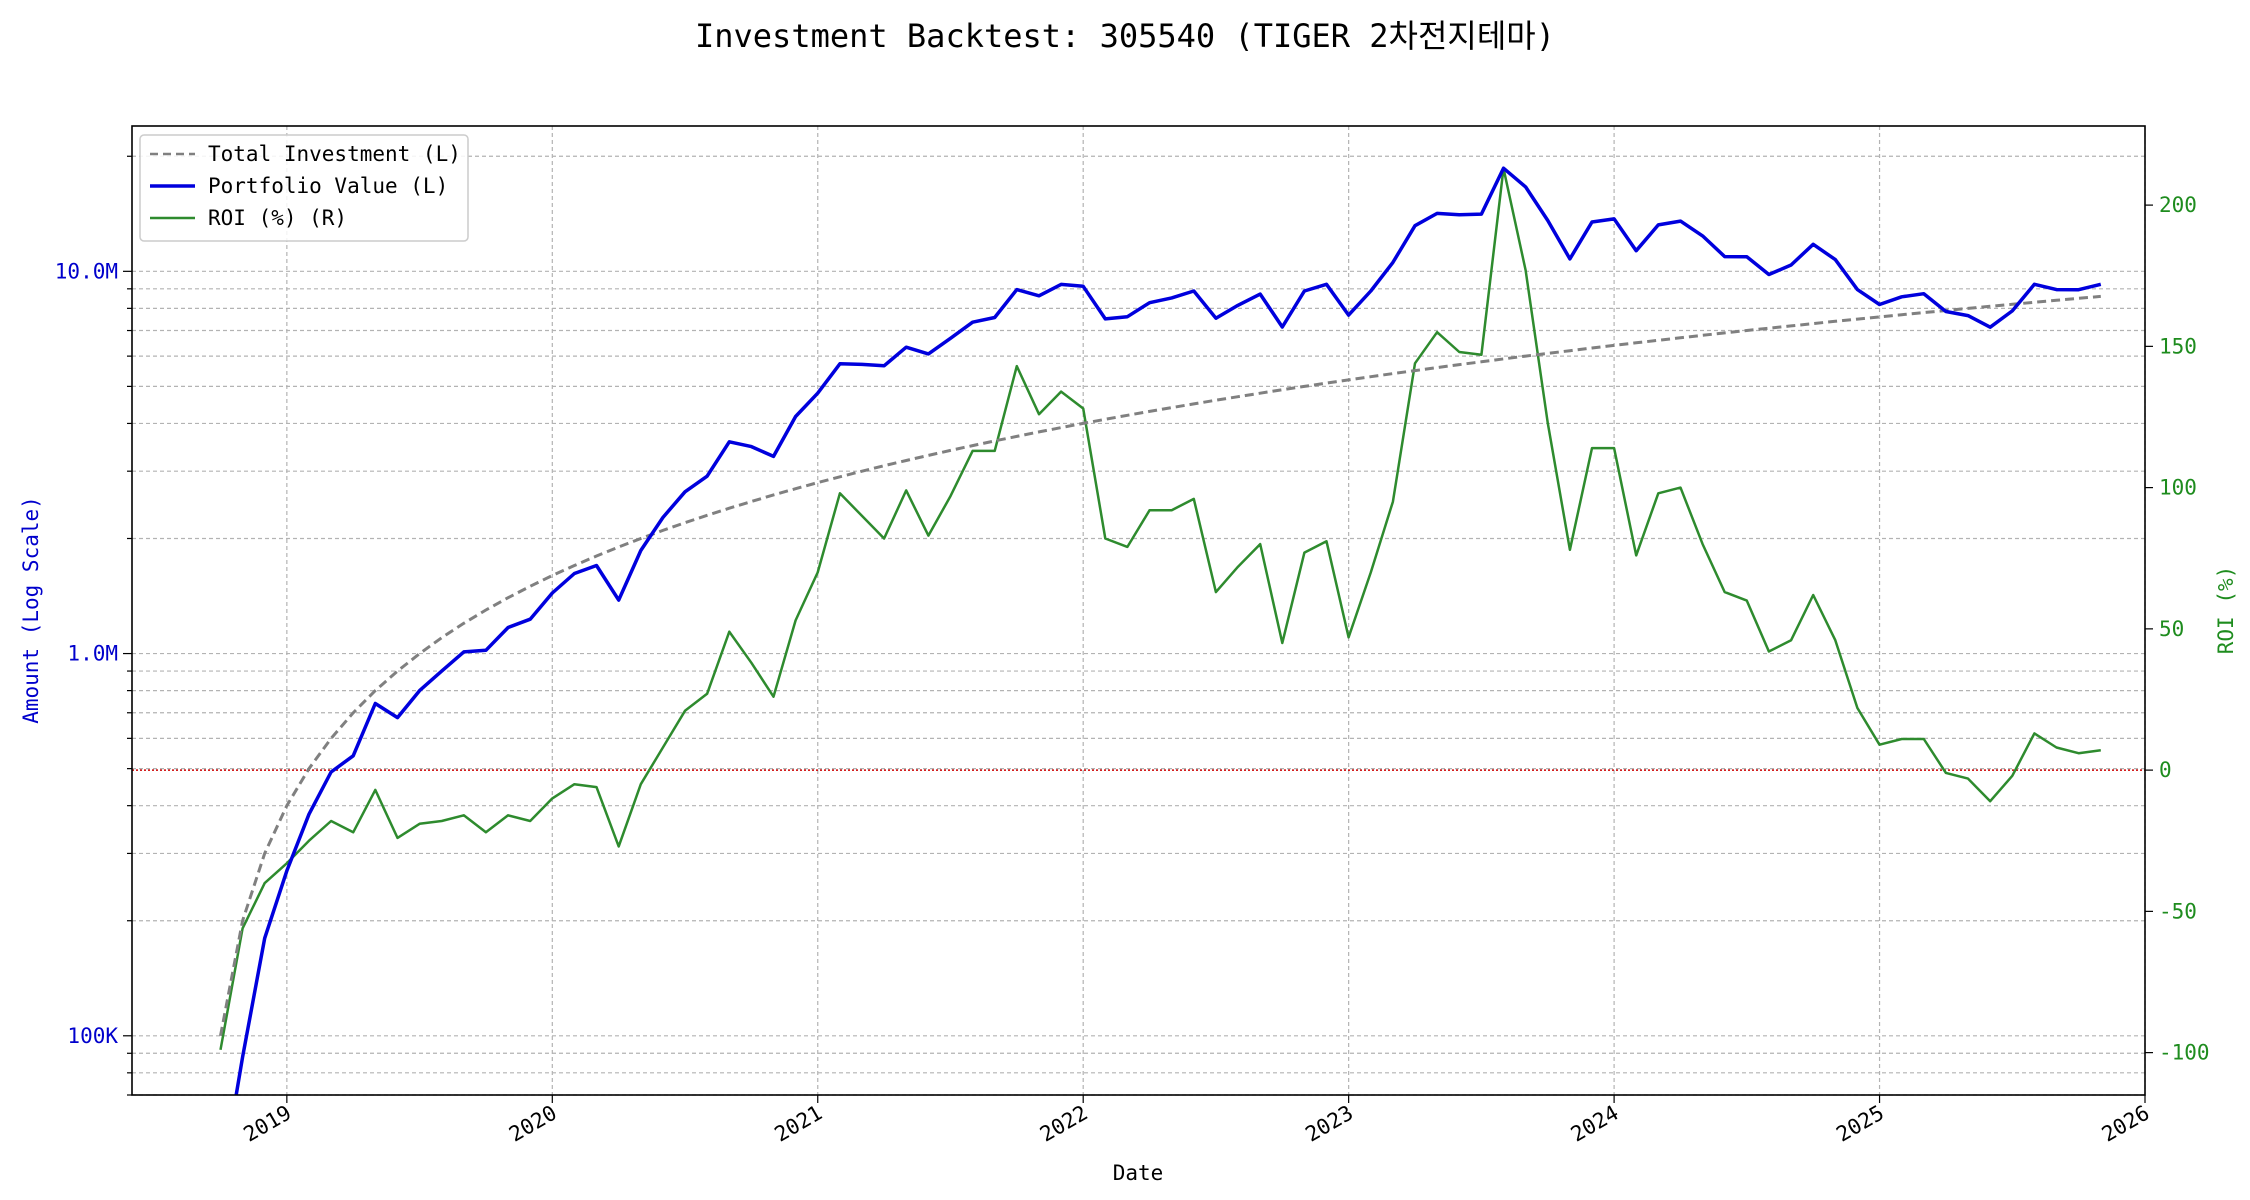 This screenshot has height=1200, width=2250. I want to click on legend-label-portfolio-value: Portfolio Value (L), so click(328, 186).